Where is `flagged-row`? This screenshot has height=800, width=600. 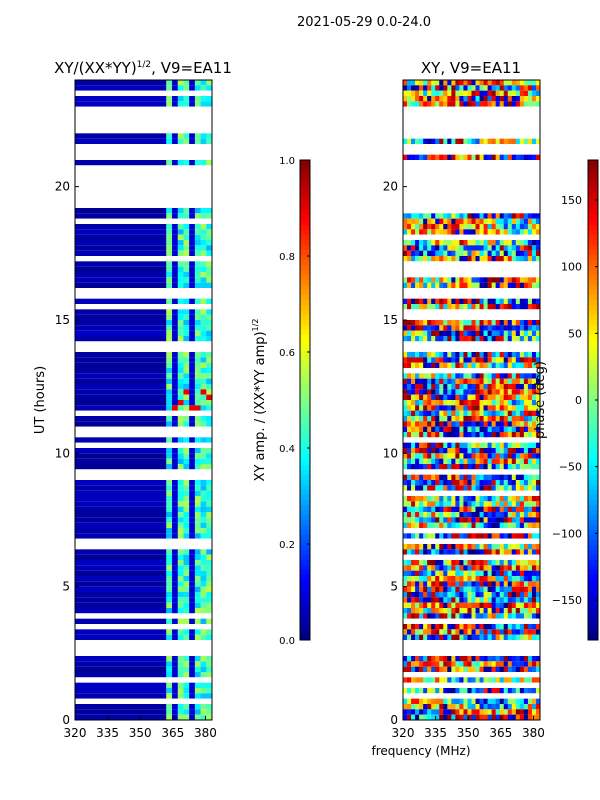 flagged-row is located at coordinates (471, 440).